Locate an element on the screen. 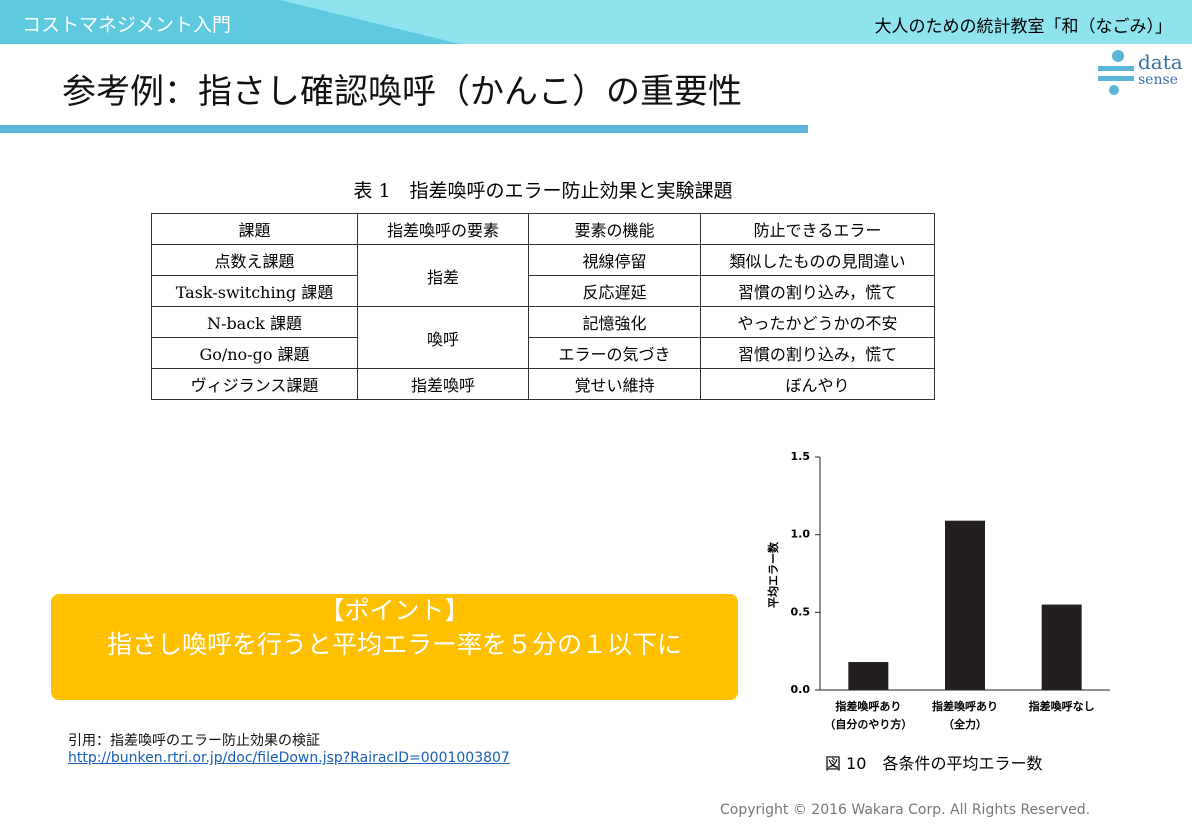 The image size is (1192, 825). logo-text: sense is located at coordinates (1158, 80).